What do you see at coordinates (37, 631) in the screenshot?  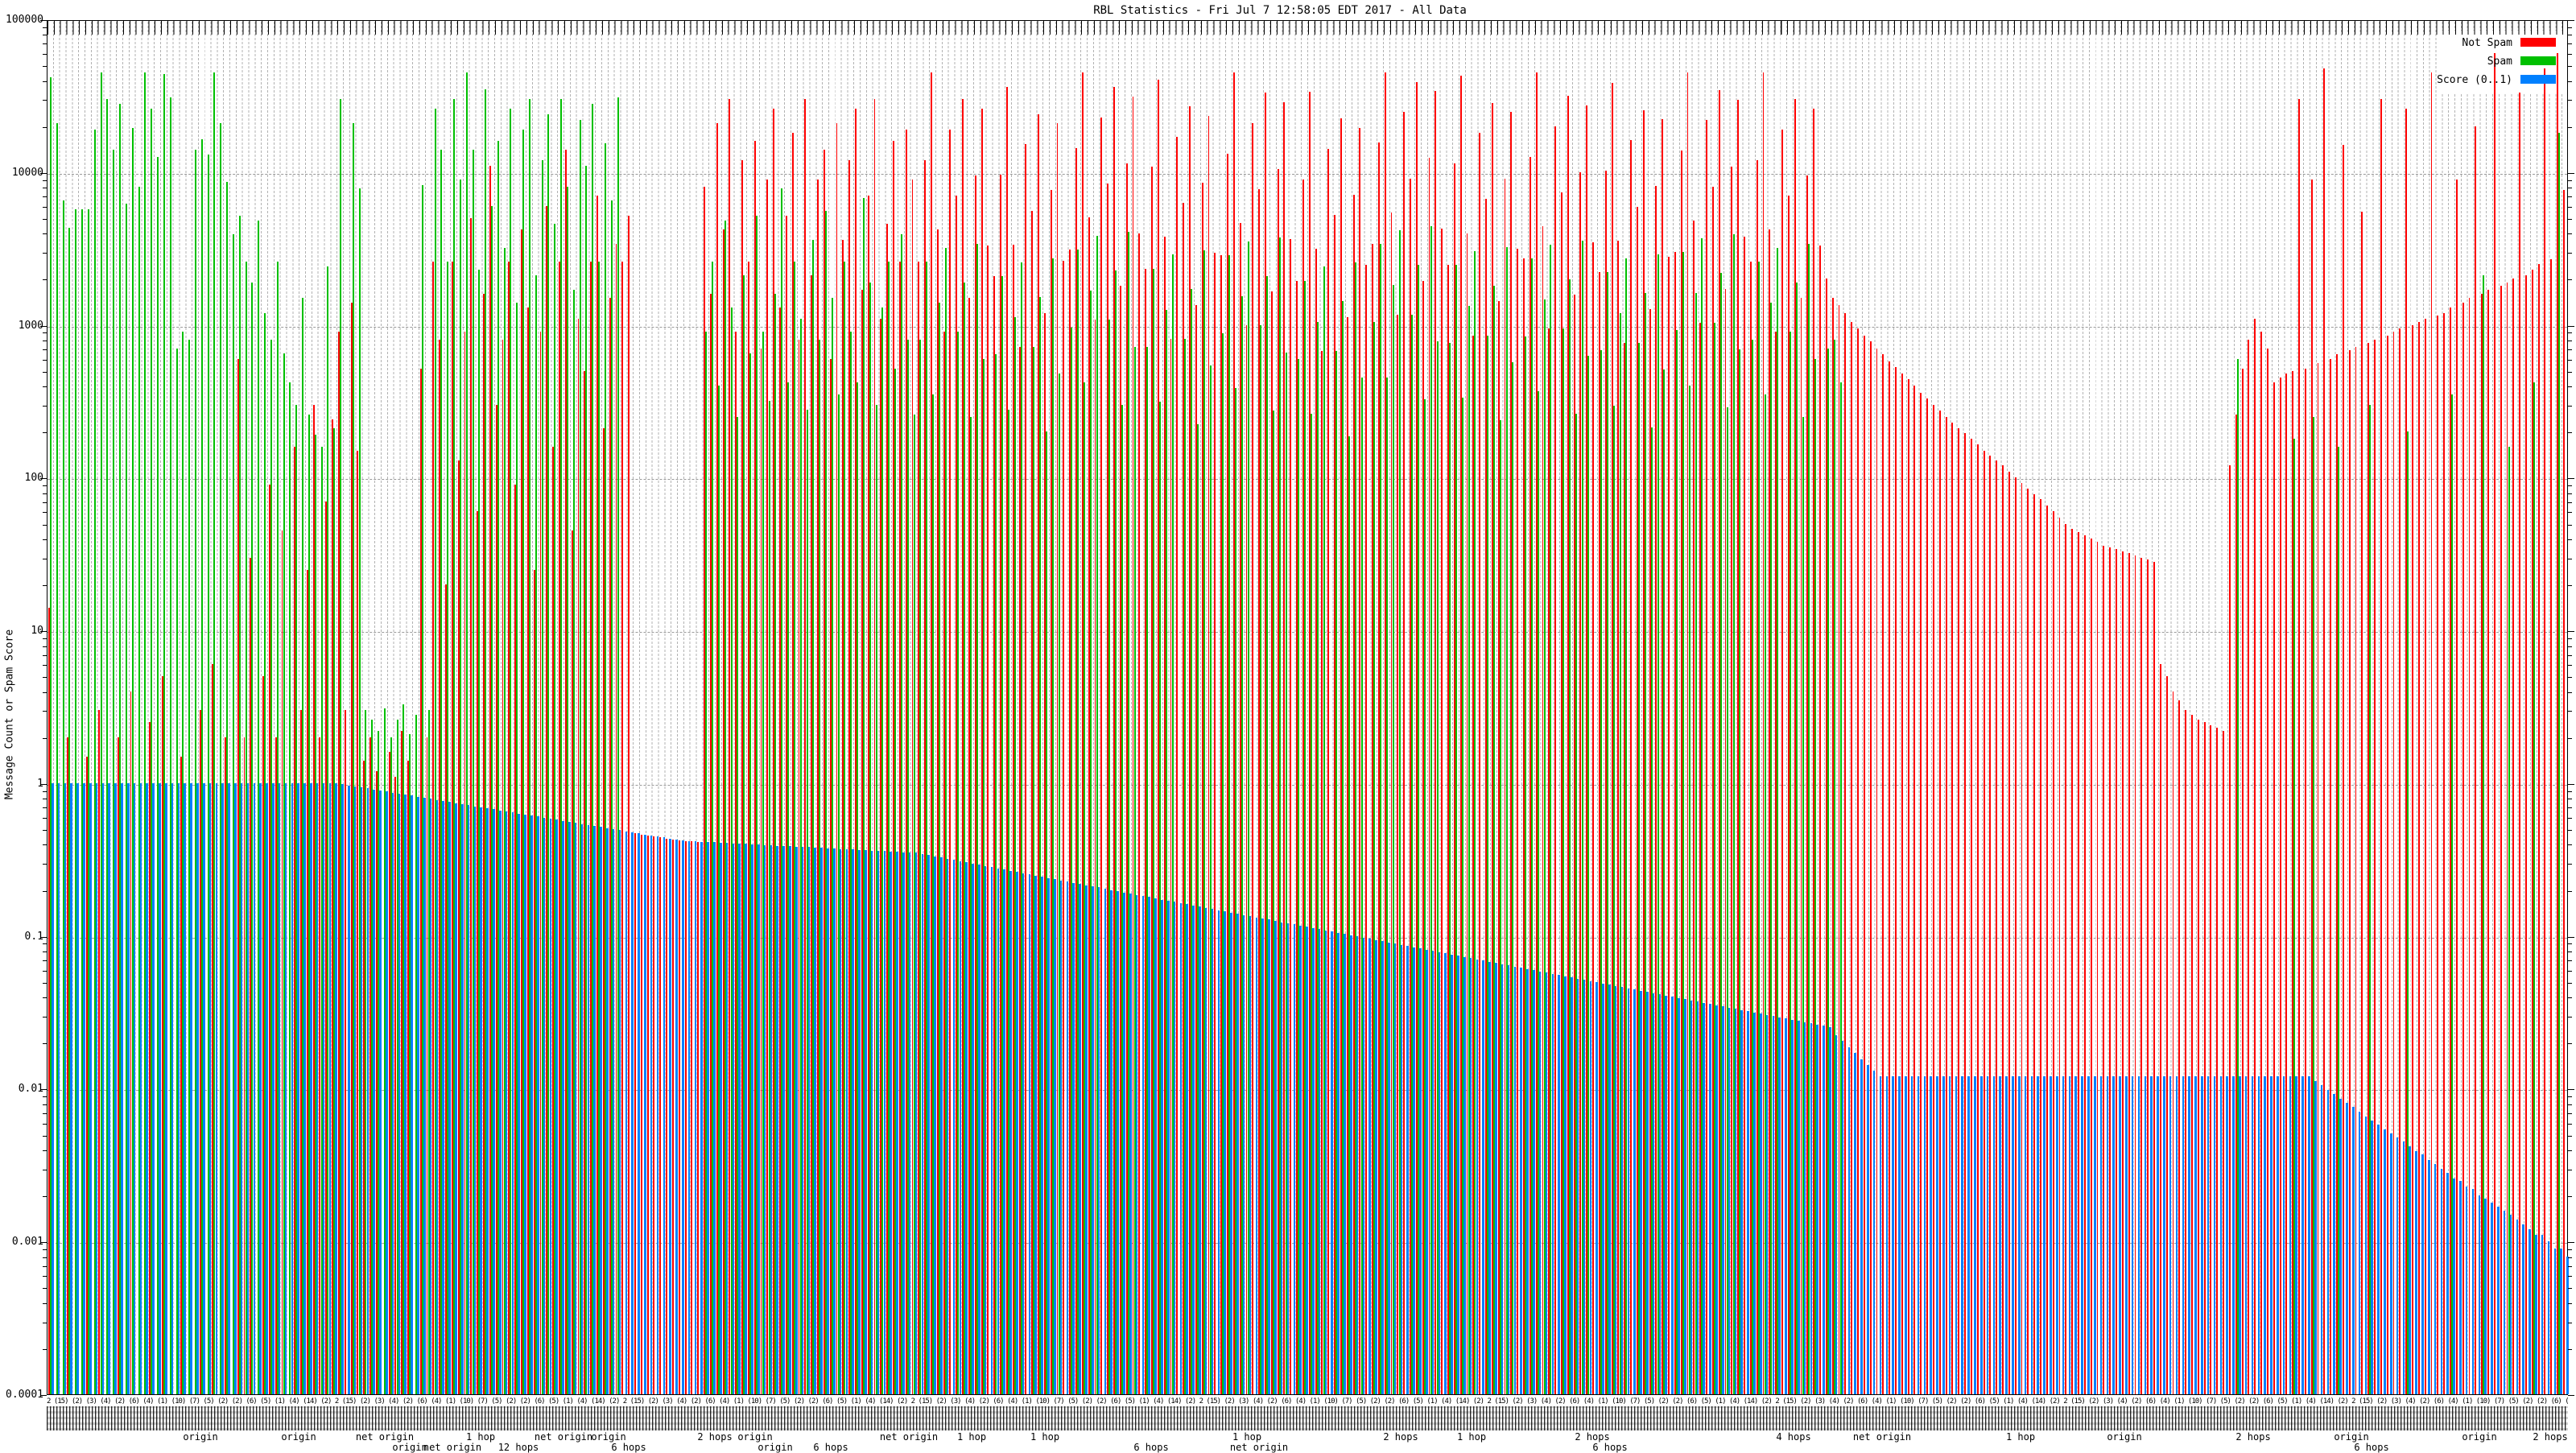 I see `y-tick-label: 10` at bounding box center [37, 631].